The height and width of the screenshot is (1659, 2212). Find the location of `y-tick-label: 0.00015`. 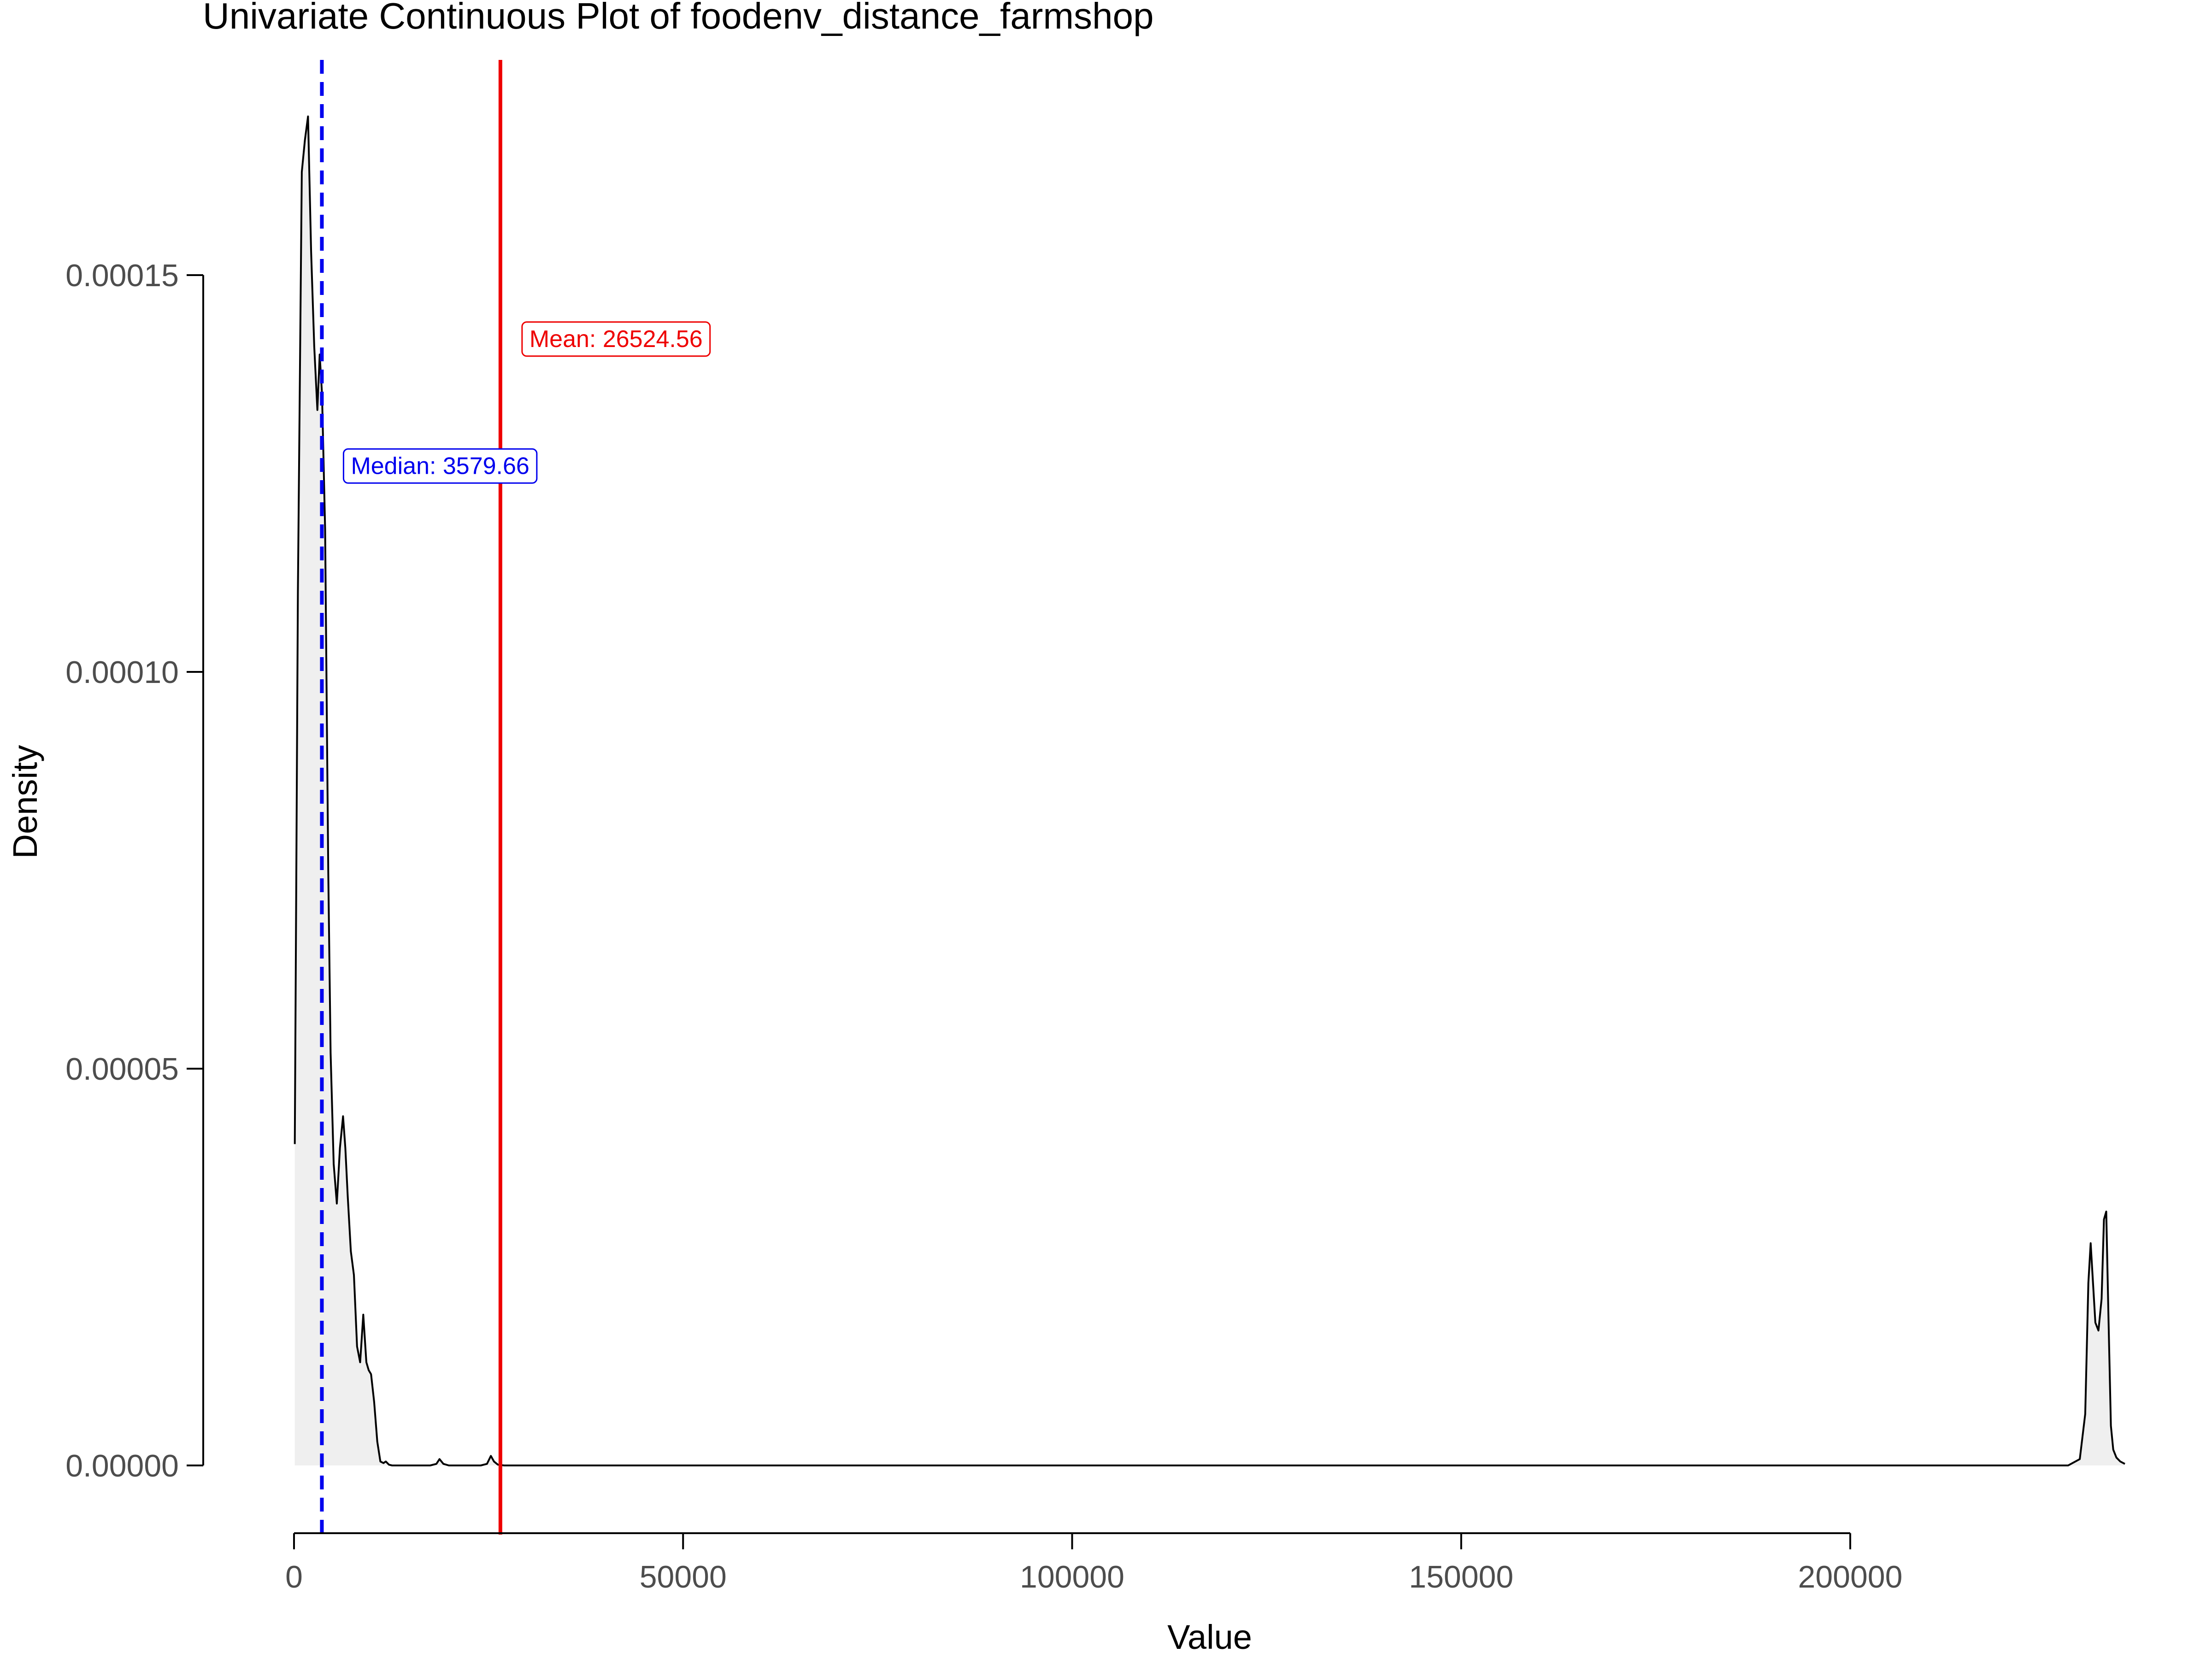

y-tick-label: 0.00015 is located at coordinates (122, 275).